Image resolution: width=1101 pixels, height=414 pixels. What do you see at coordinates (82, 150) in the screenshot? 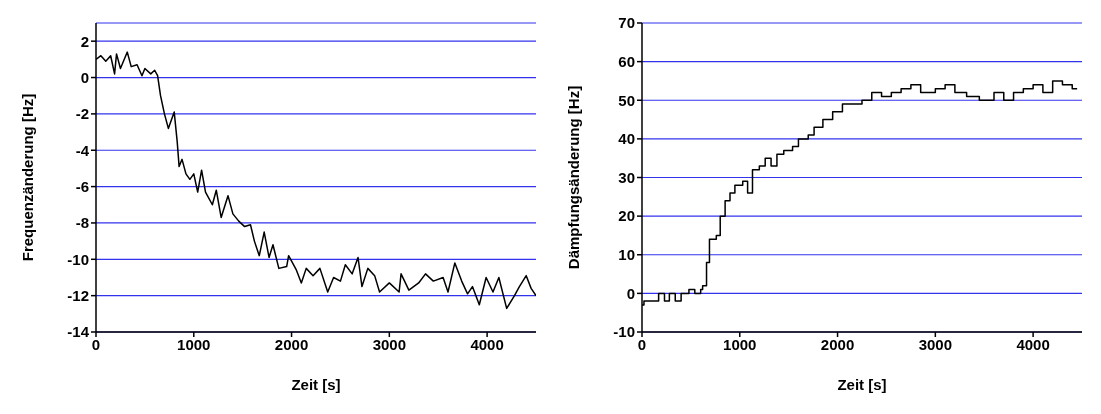
I see `y-tick-label: -4` at bounding box center [82, 150].